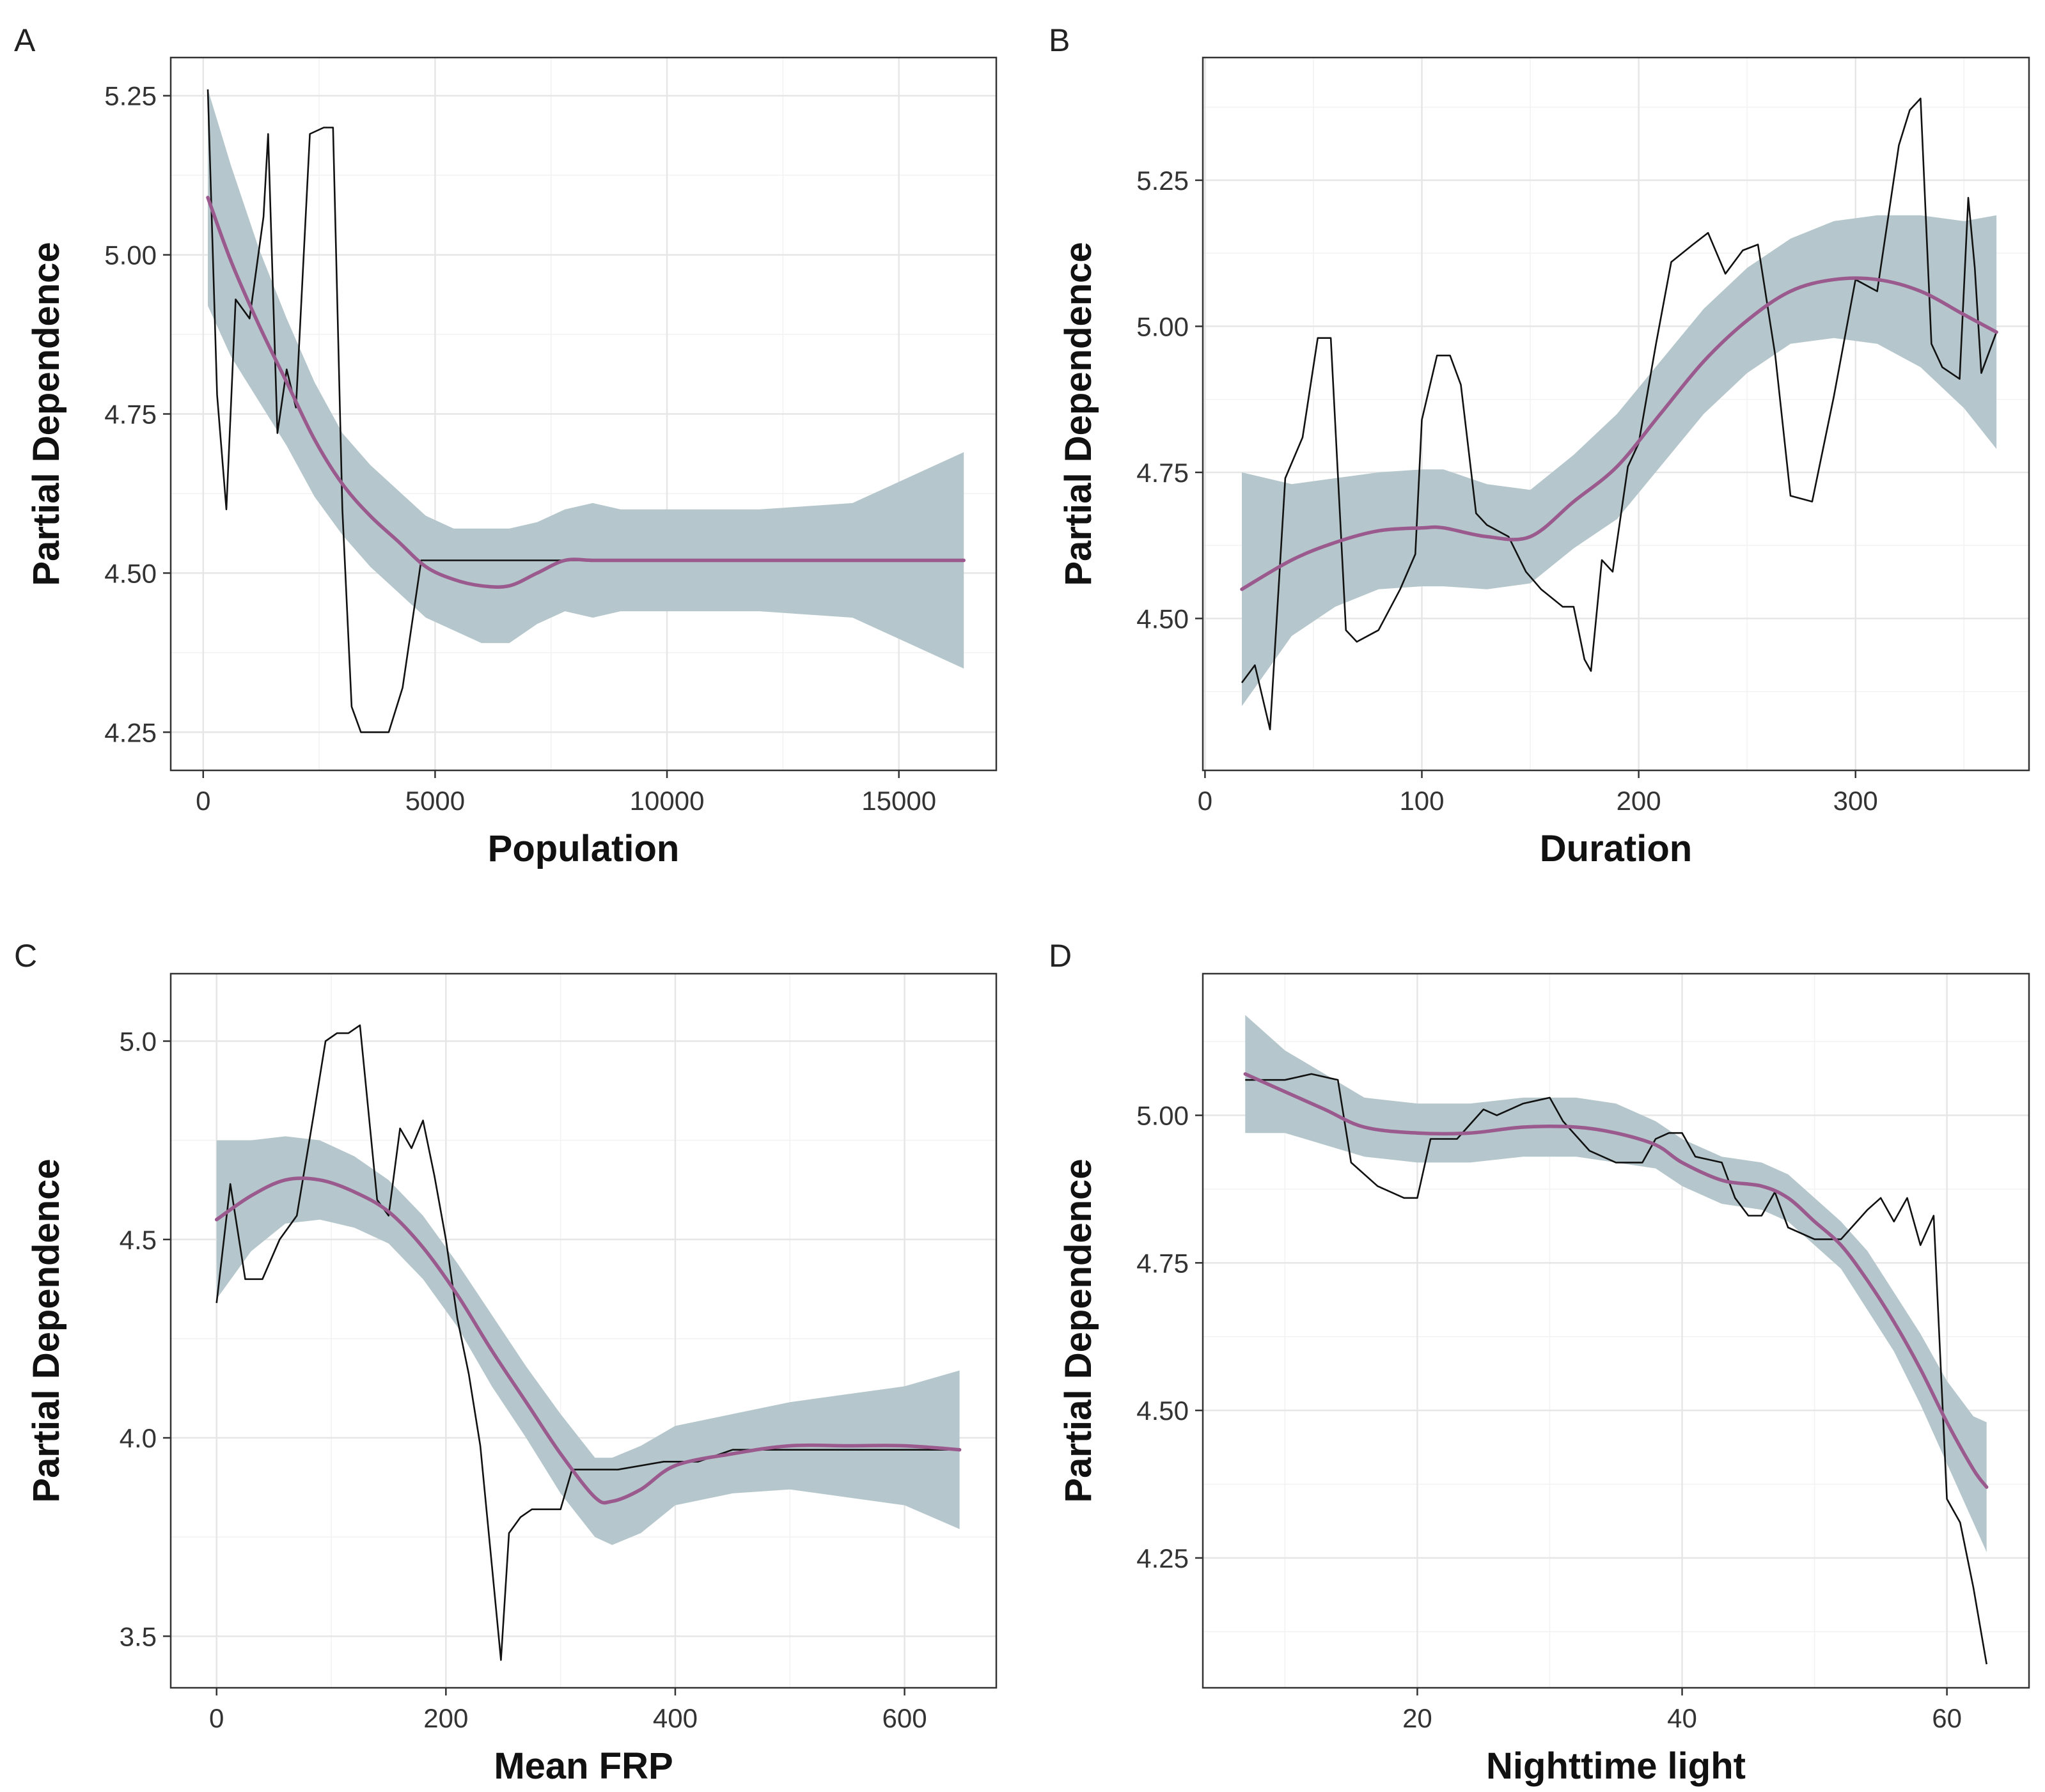 The height and width of the screenshot is (1792, 2045). Describe the element at coordinates (1616, 849) in the screenshot. I see `x-axis-title: Duration` at that location.